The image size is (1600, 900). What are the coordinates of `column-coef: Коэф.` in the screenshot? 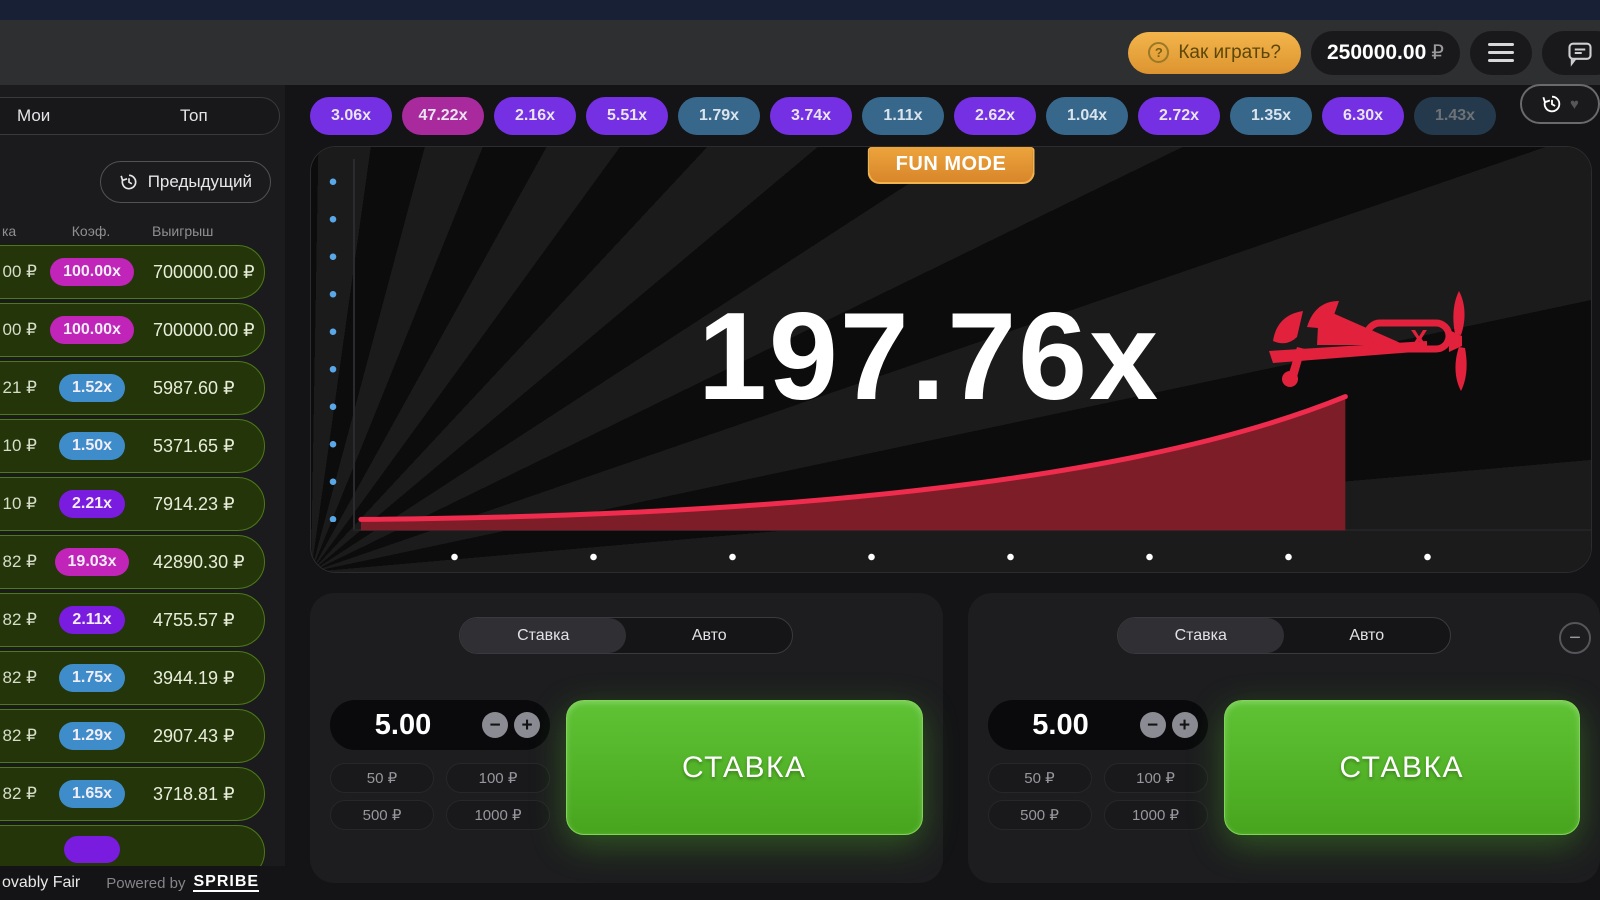 It's located at (91, 231).